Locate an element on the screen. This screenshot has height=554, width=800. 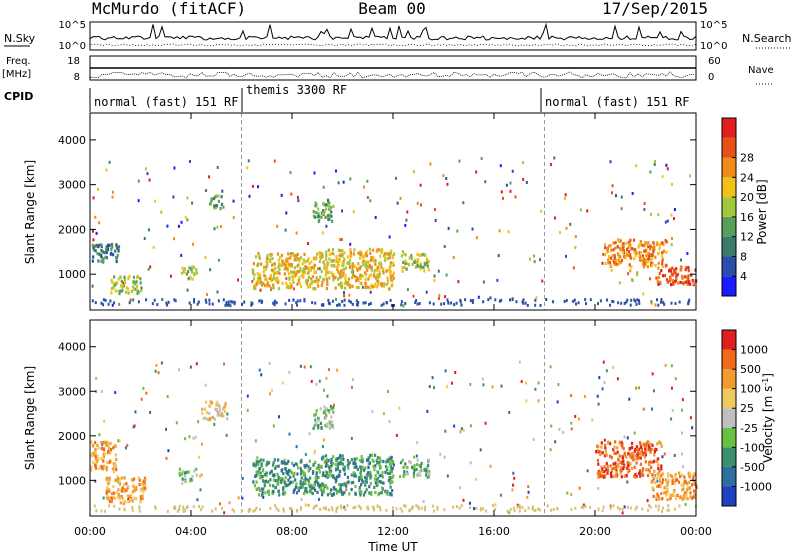
y-tick-label: 3000 is located at coordinates (72, 391).